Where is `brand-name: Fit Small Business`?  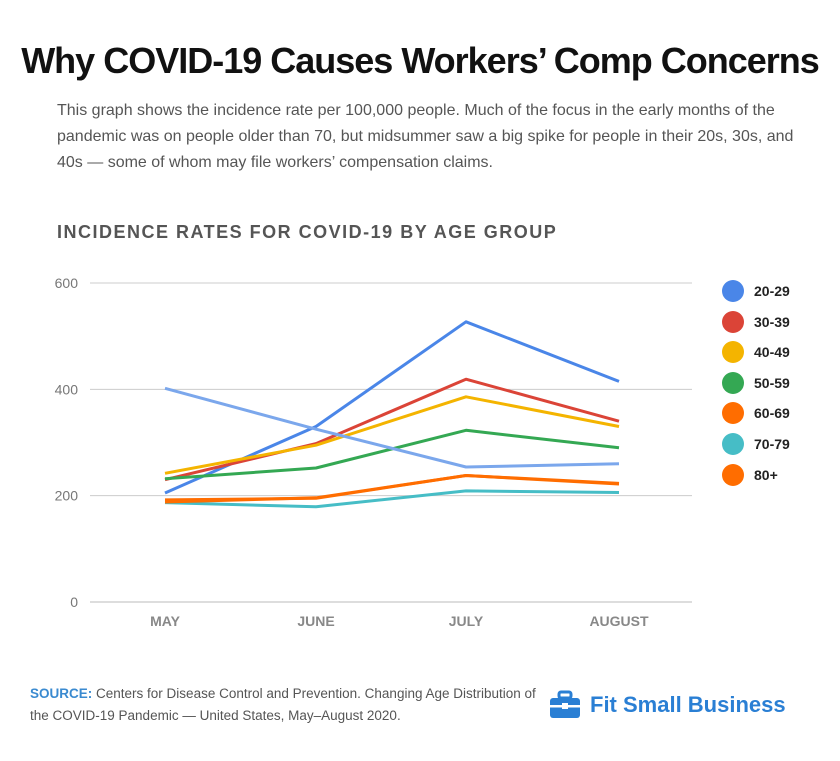 brand-name: Fit Small Business is located at coordinates (688, 704).